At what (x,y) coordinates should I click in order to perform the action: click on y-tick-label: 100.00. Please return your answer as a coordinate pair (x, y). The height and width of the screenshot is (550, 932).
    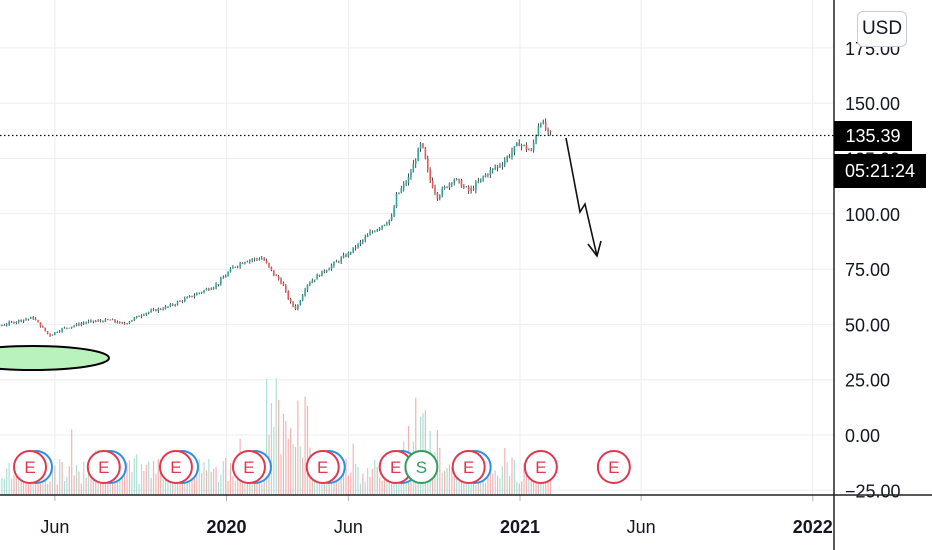
    Looking at the image, I should click on (872, 215).